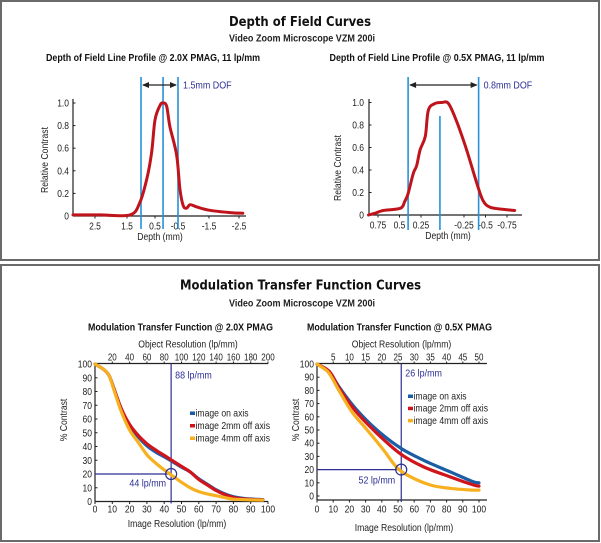 Image resolution: width=601 pixels, height=543 pixels. What do you see at coordinates (378, 226) in the screenshot?
I see `x-tick-label: 0.75` at bounding box center [378, 226].